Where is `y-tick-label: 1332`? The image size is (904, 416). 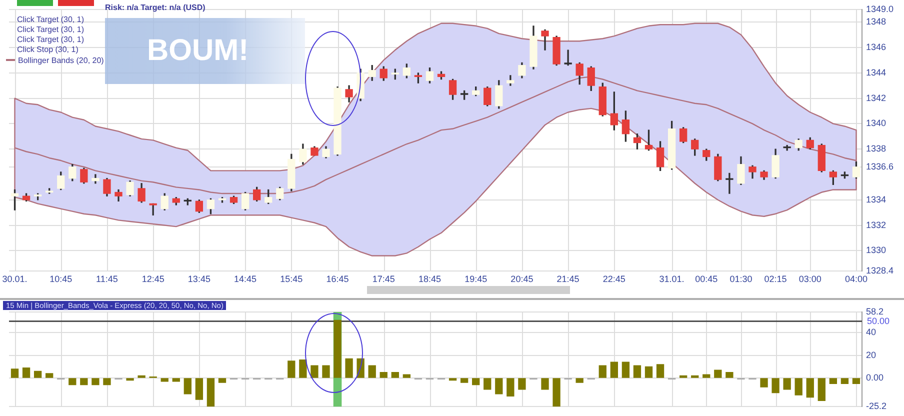 y-tick-label: 1332 is located at coordinates (876, 225).